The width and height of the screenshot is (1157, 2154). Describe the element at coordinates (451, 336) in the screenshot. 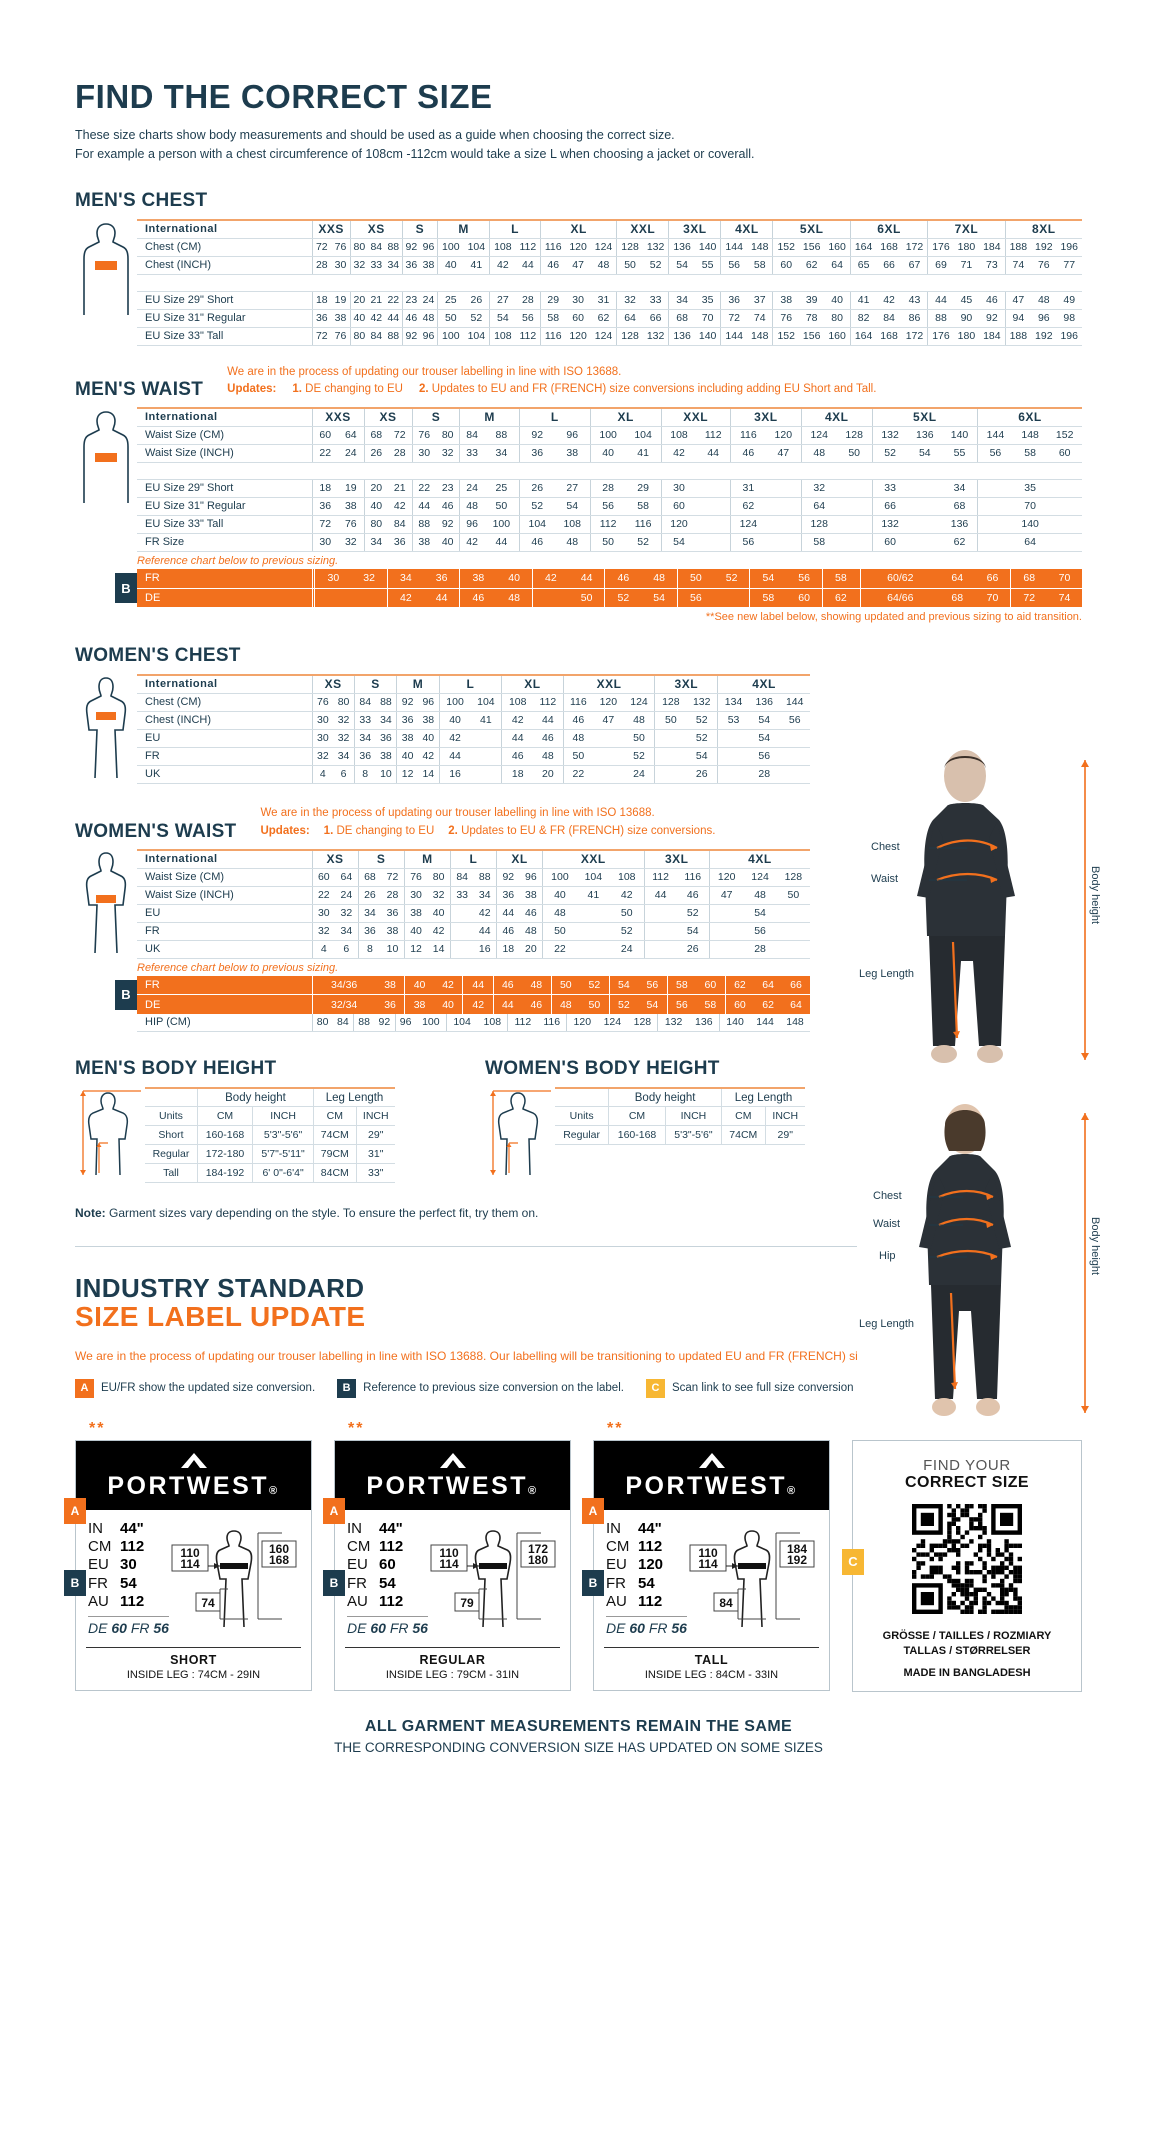

I see `cell: 100` at that location.